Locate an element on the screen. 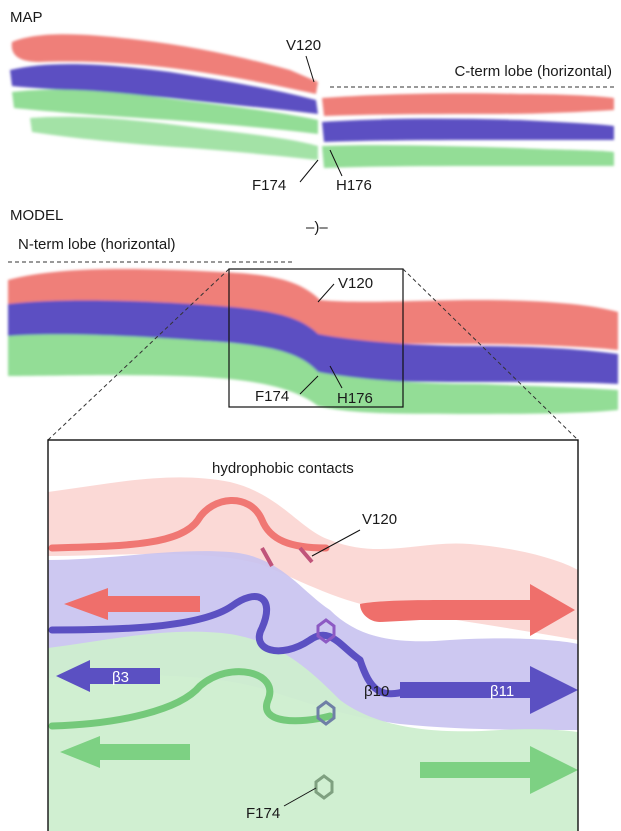 The height and width of the screenshot is (831, 621). rotation-symbol: –)– is located at coordinates (317, 227).